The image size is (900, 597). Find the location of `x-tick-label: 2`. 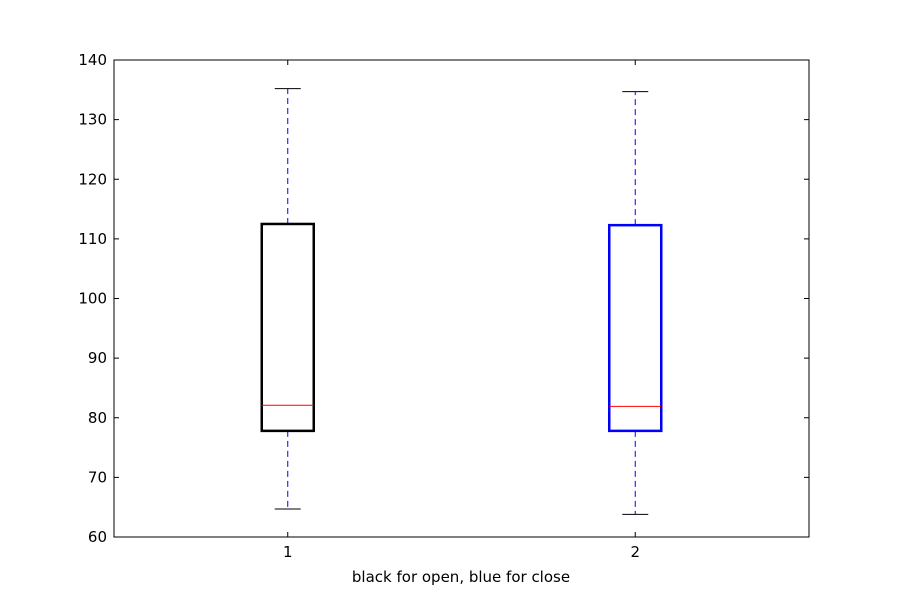

x-tick-label: 2 is located at coordinates (635, 552).